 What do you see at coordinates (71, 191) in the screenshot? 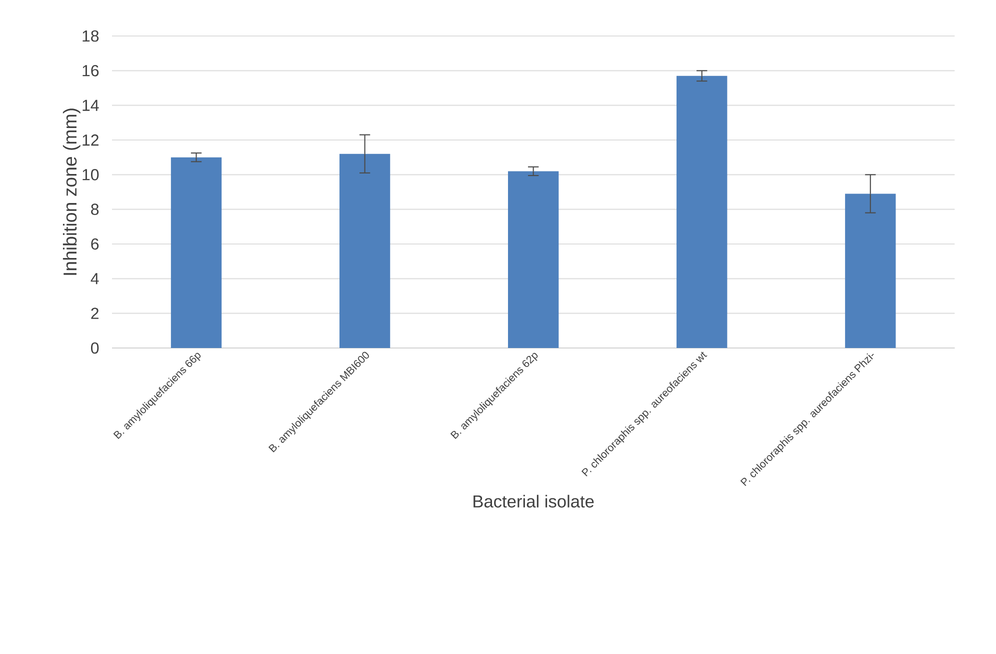
I see `y-axis-title: Inhibition zone (mm)` at bounding box center [71, 191].